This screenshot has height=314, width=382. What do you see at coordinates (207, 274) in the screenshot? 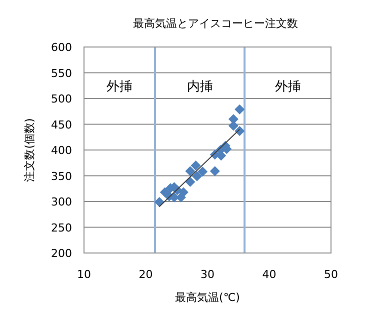
I see `x-tick-label: 30` at bounding box center [207, 274].